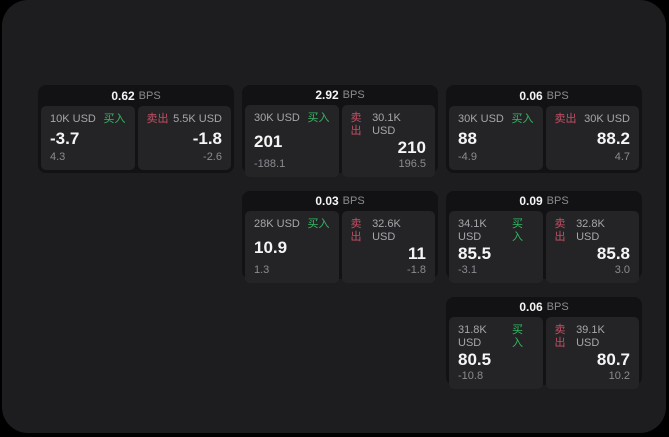 The image size is (669, 437). What do you see at coordinates (386, 124) in the screenshot?
I see `sell-notional: 30.1K USD` at bounding box center [386, 124].